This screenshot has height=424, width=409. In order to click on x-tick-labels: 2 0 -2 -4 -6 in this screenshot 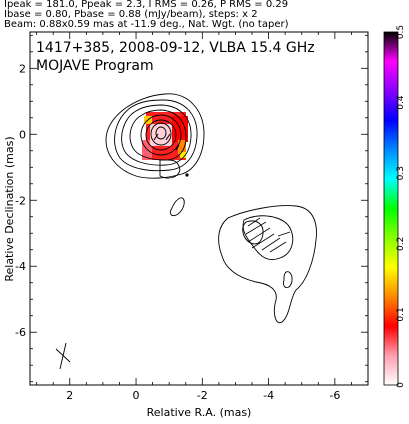, I will do `click(203, 395)`.